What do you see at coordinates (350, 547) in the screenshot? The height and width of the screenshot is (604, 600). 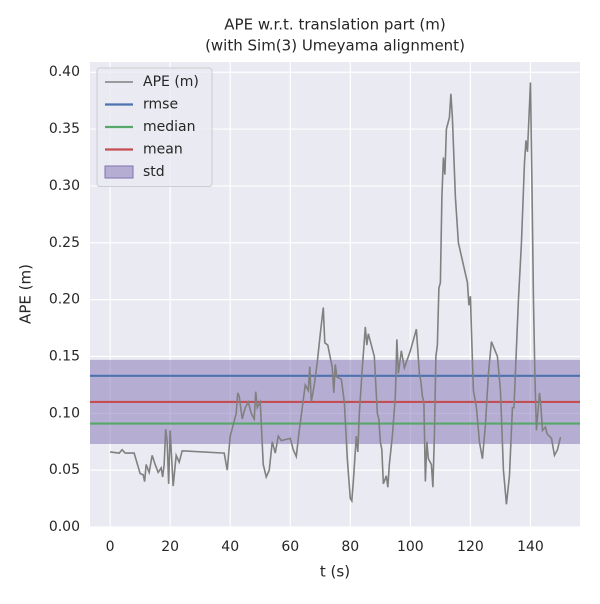 I see `x-tick-label: 80` at bounding box center [350, 547].